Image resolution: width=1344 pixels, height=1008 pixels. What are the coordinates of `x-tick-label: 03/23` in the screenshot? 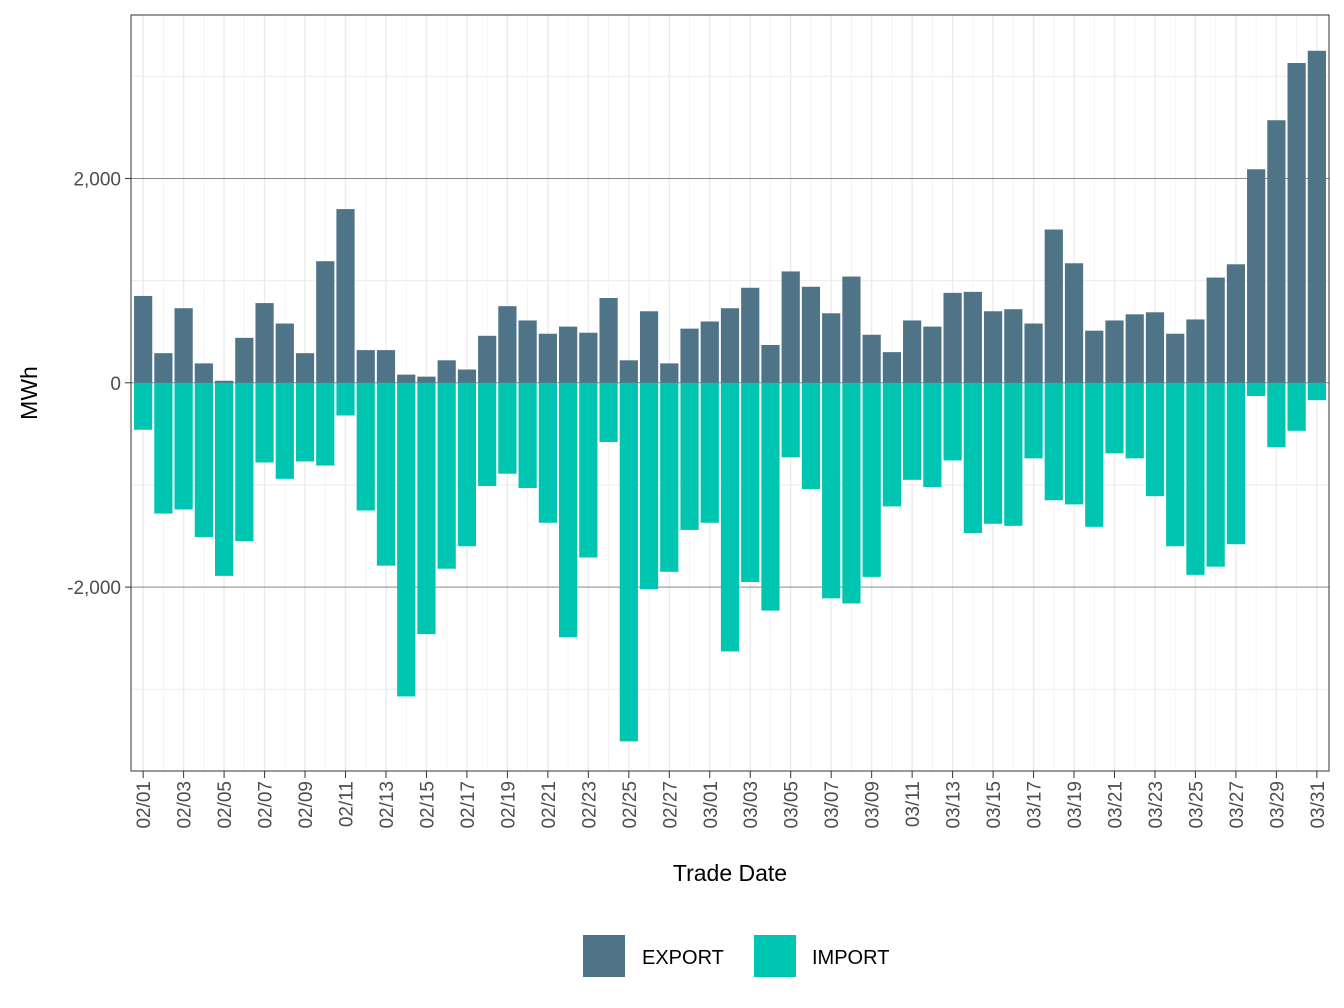 It's located at (1156, 805).